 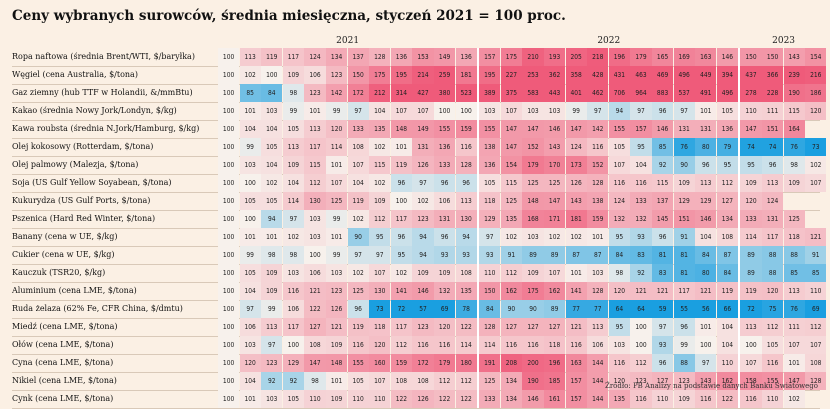 I want to click on heatmap-cell: 190, so click(x=533, y=381).